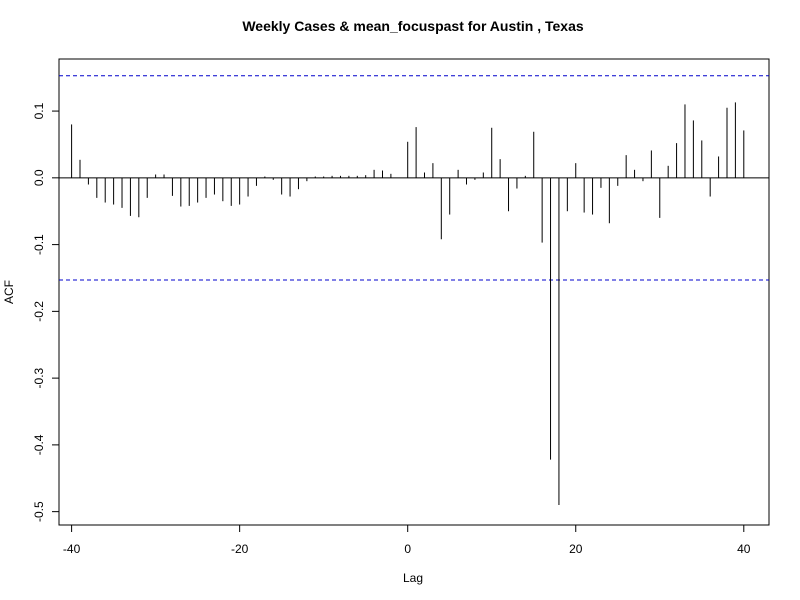 This screenshot has height=600, width=800. I want to click on x-tick-label: 0, so click(407, 549).